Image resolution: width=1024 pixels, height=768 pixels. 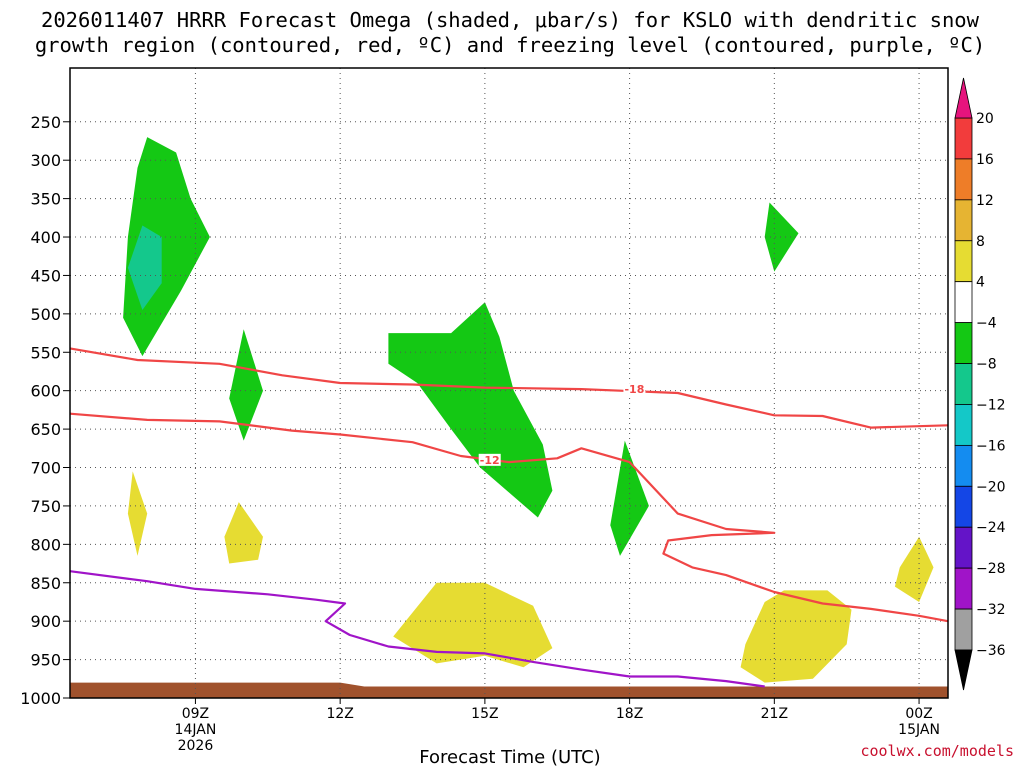 What do you see at coordinates (473, 625) in the screenshot?
I see `omega-yellow-c` at bounding box center [473, 625].